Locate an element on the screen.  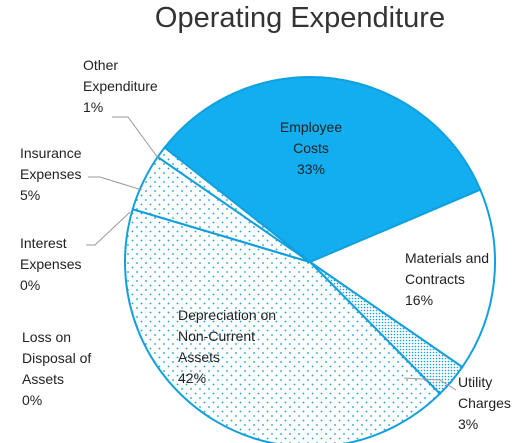
chart-title: Operating Expenditure is located at coordinates (300, 18).